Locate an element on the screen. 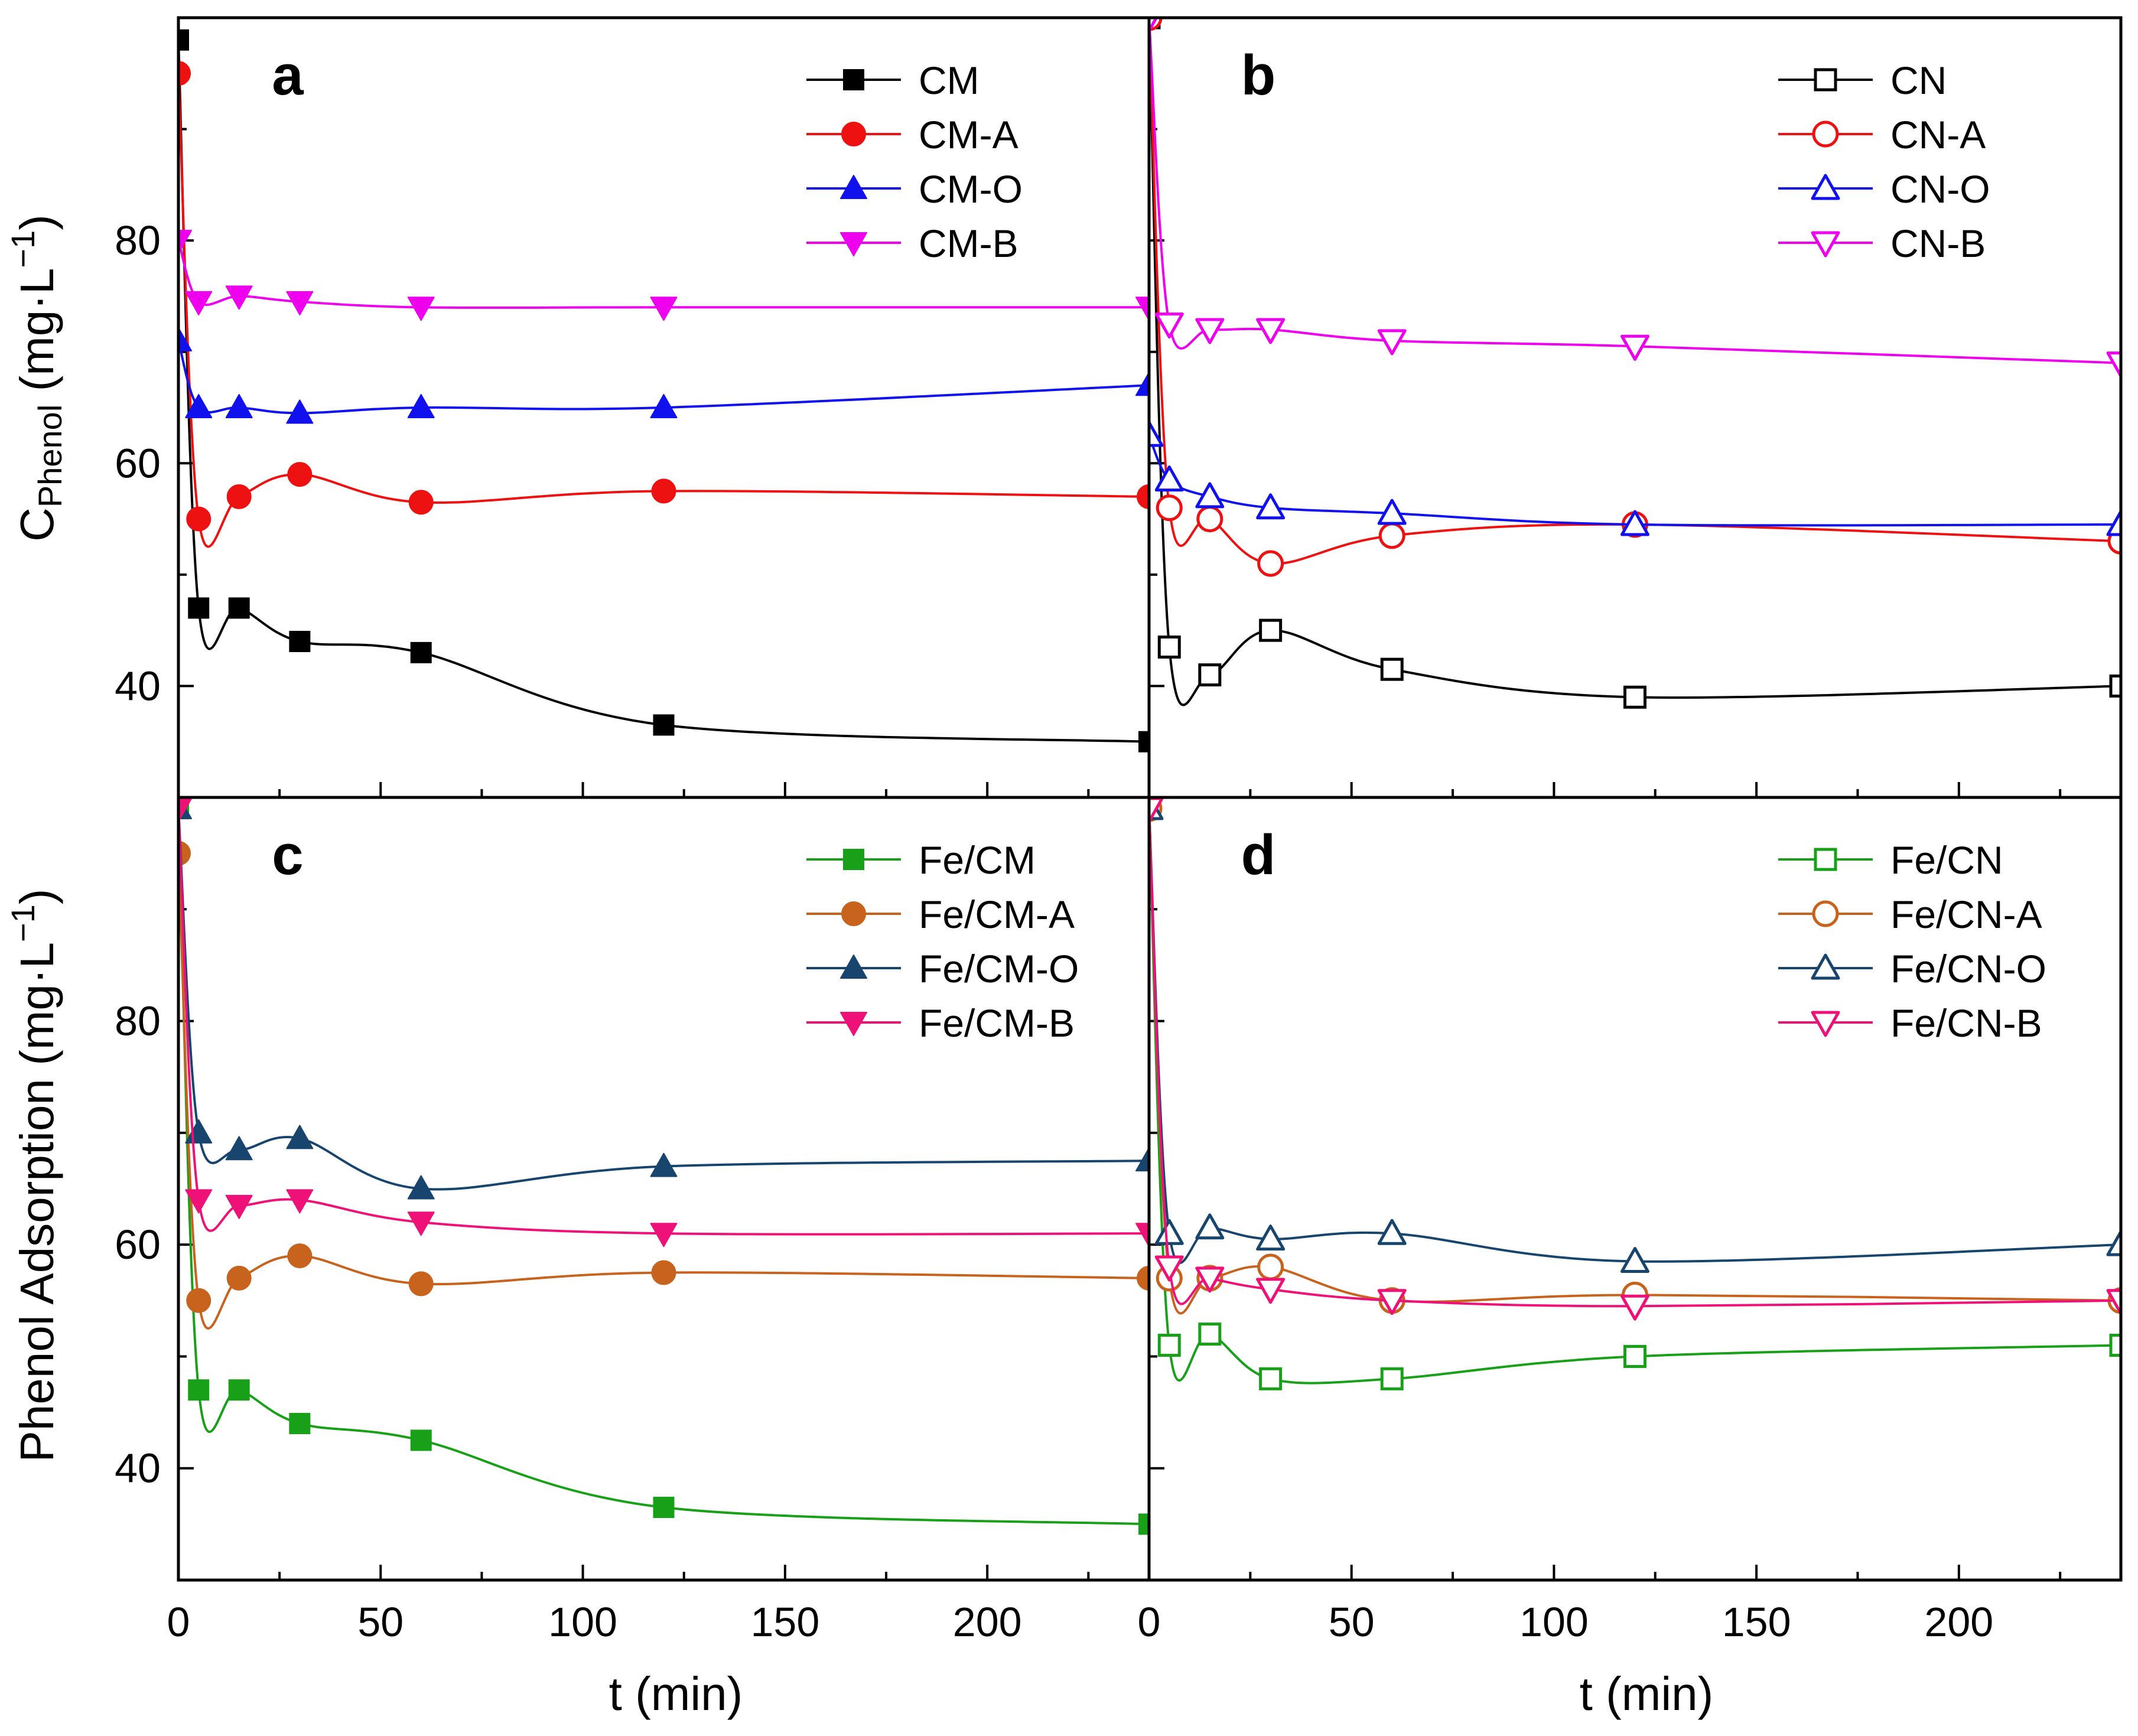  legend-item-Fe/CN-O: Fe/CN-O is located at coordinates (1912, 969).